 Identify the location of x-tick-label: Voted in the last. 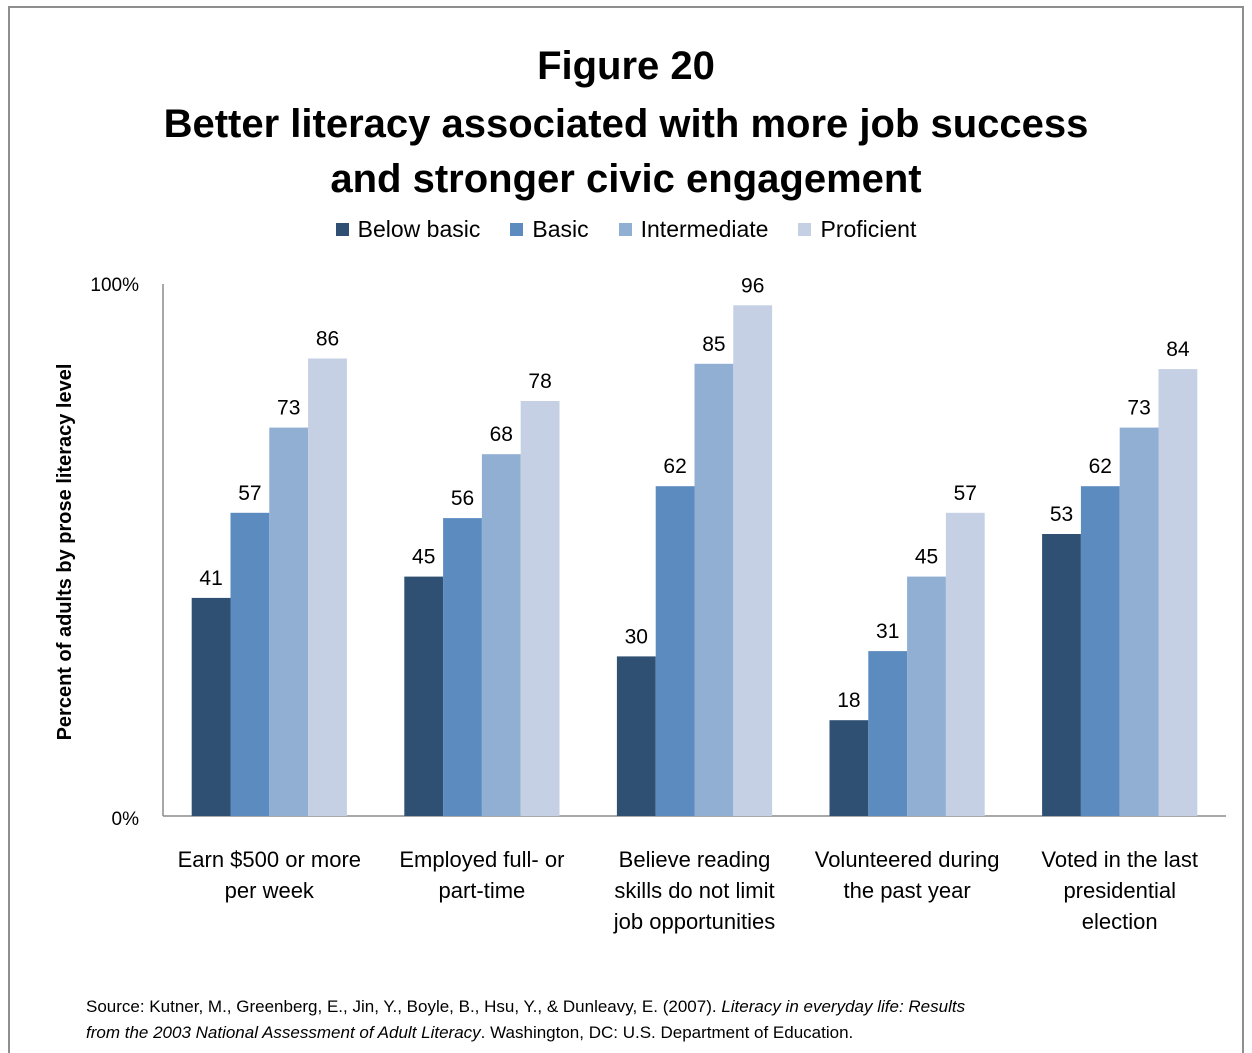
(1119, 859).